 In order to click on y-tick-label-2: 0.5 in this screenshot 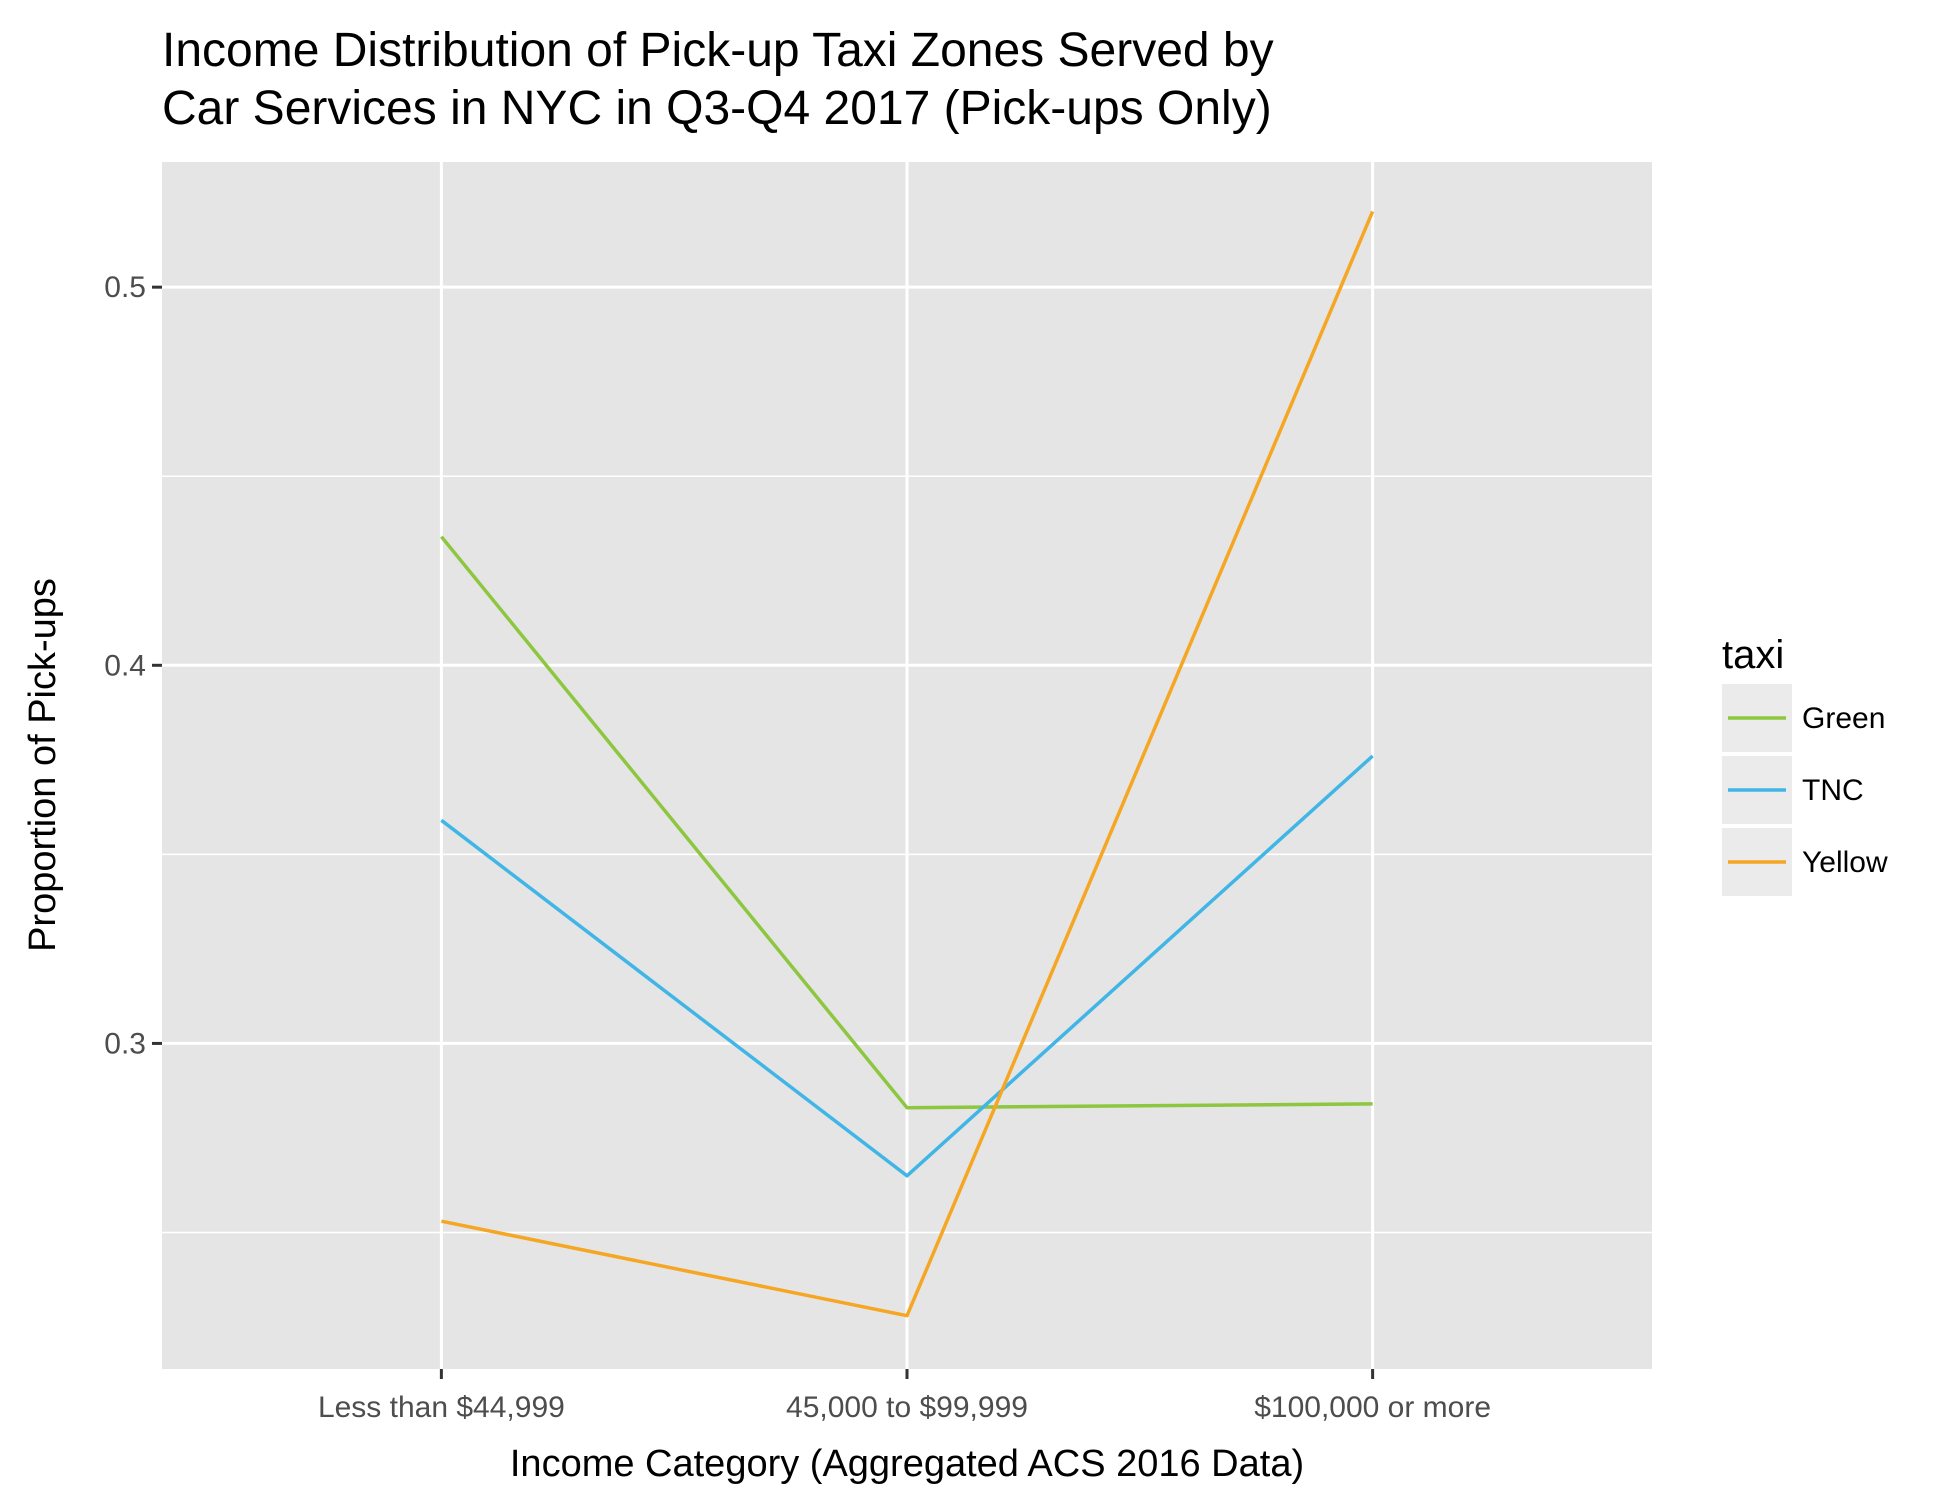, I will do `click(125, 287)`.